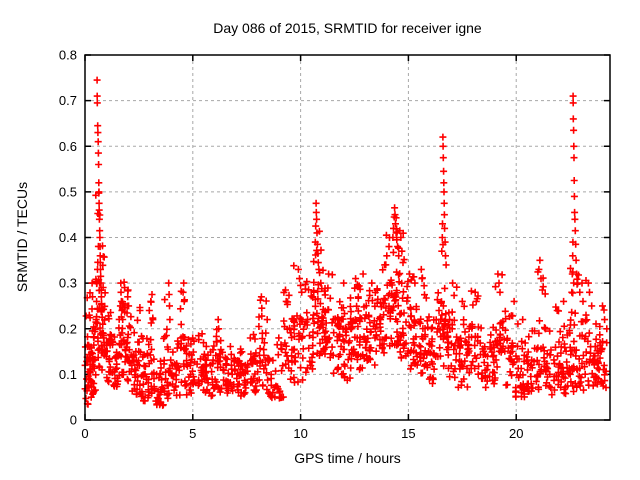  Describe the element at coordinates (408, 433) in the screenshot. I see `x-tick-label: 15` at that location.